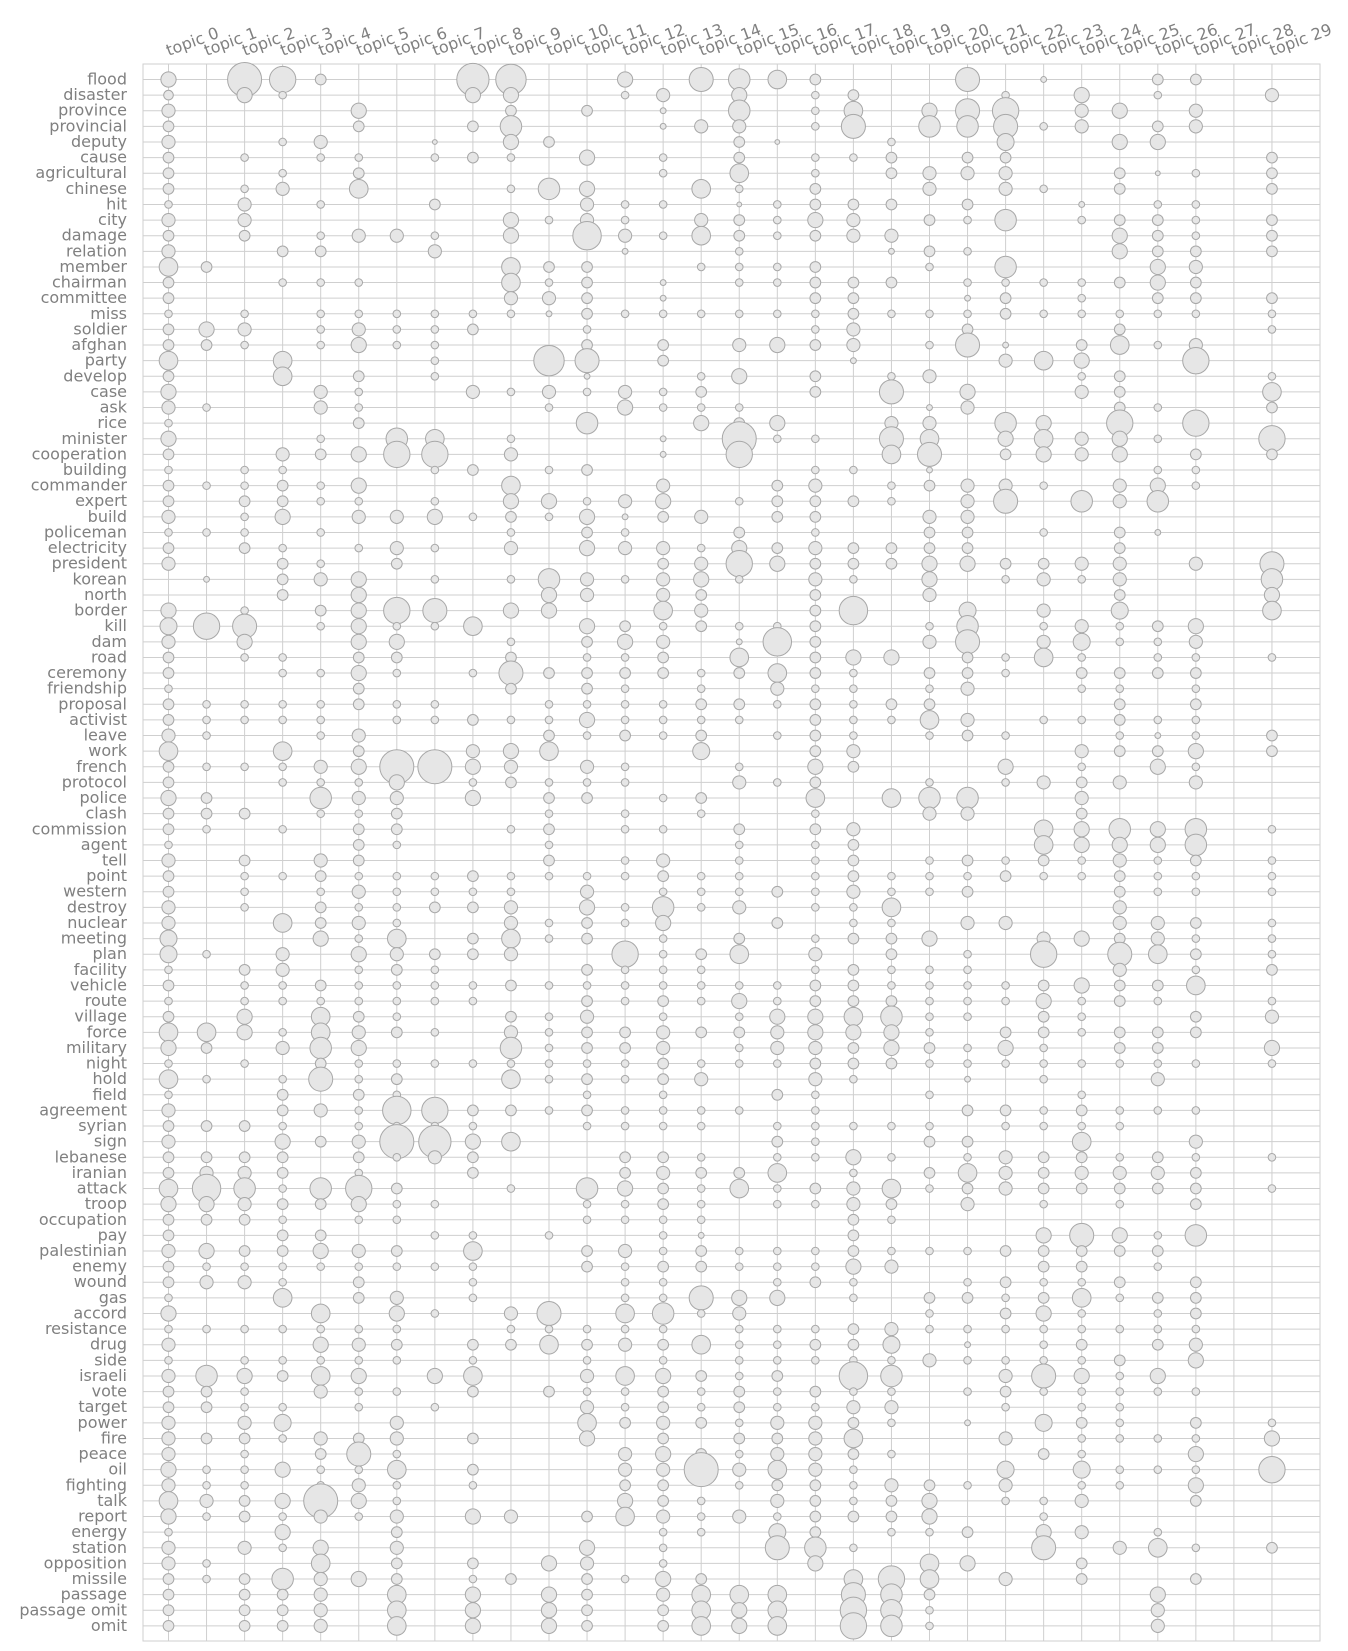 The width and height of the screenshot is (1348, 1651). What do you see at coordinates (88, 125) in the screenshot?
I see `y-tick-label: provincial` at bounding box center [88, 125].